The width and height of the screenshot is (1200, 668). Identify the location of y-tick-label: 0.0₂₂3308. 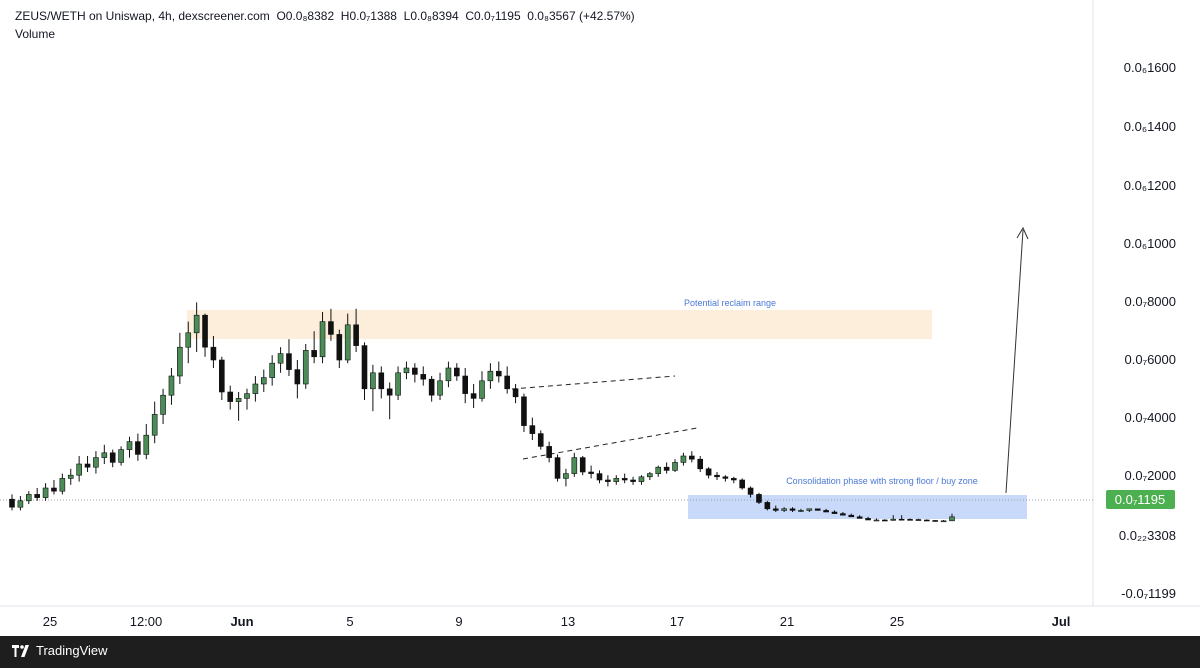
(1147, 535).